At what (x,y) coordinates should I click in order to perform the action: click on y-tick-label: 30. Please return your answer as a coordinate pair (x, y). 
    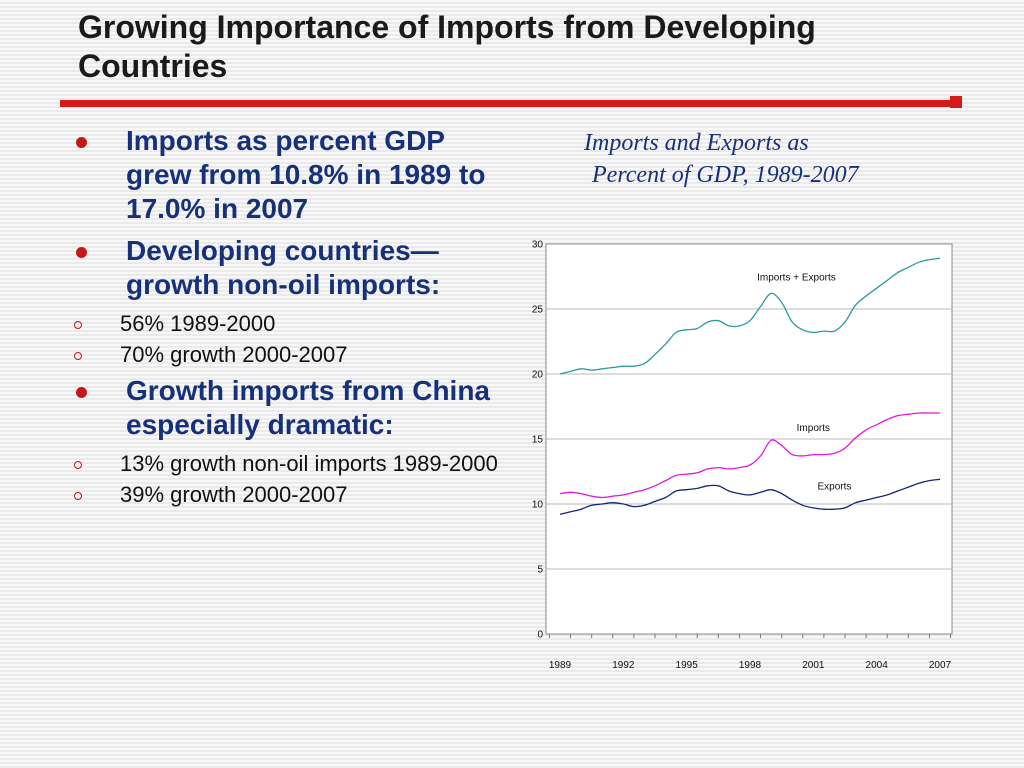
    Looking at the image, I should click on (538, 245).